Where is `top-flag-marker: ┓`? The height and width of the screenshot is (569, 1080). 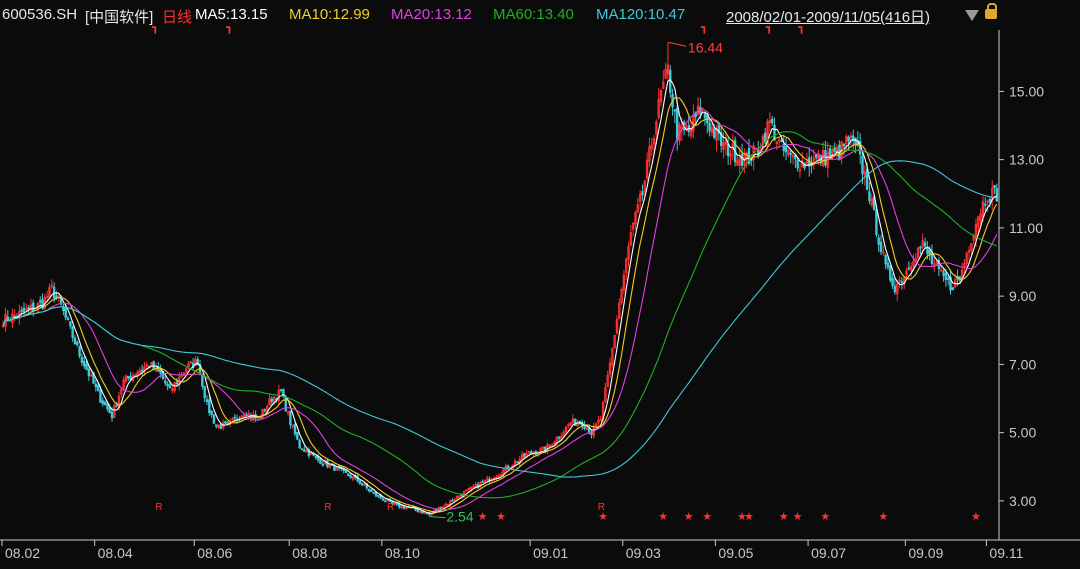 top-flag-marker: ┓ is located at coordinates (229, 27).